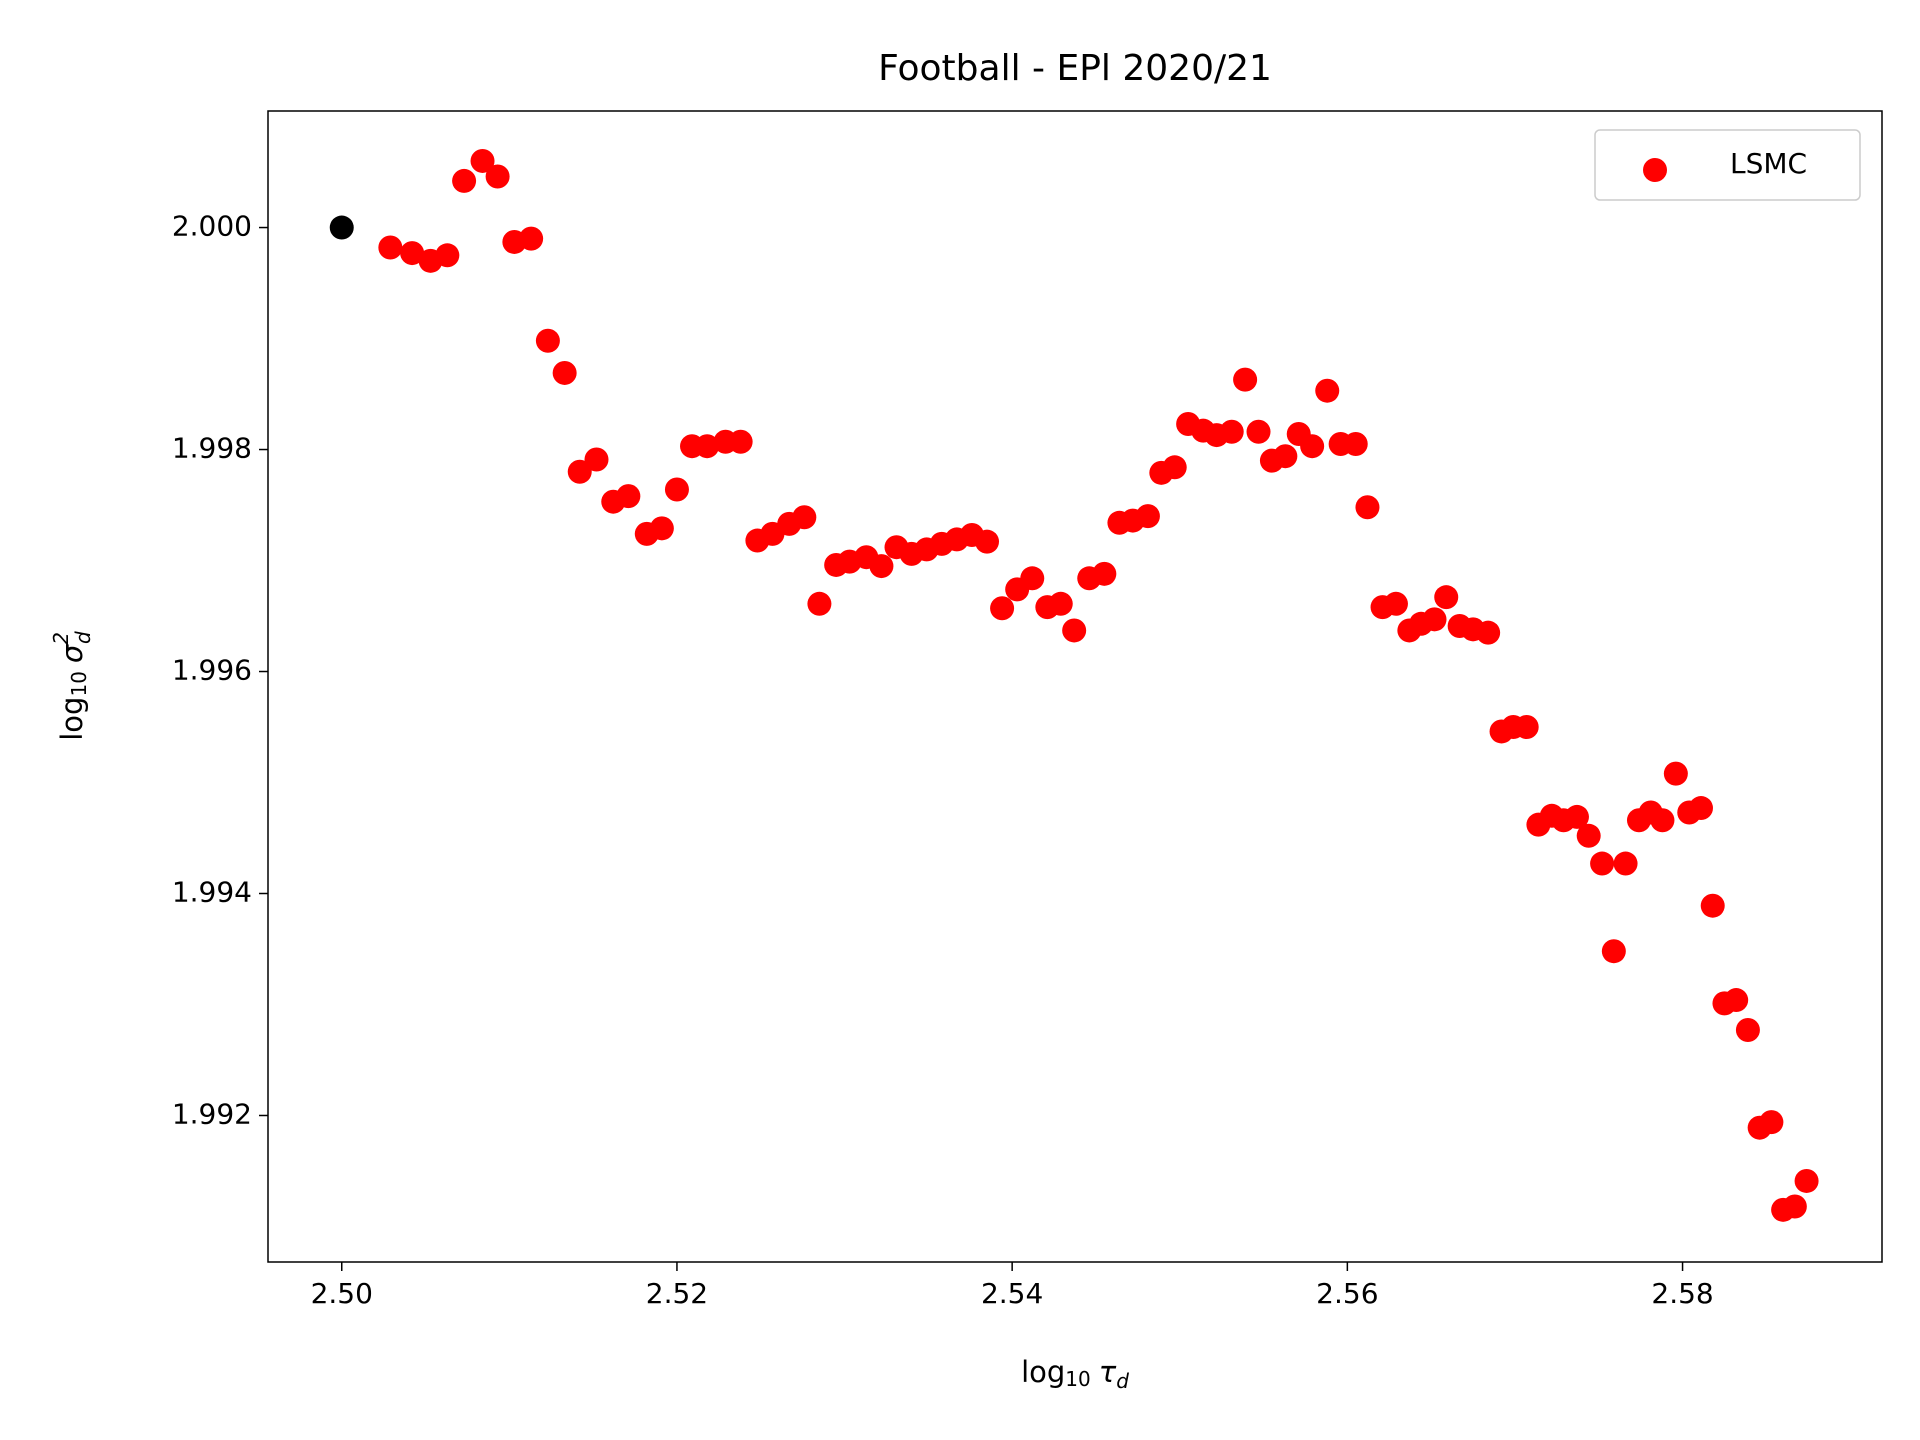 The width and height of the screenshot is (1920, 1440). Describe the element at coordinates (1075, 68) in the screenshot. I see `chart-title: Football - EPl 2020/21` at that location.